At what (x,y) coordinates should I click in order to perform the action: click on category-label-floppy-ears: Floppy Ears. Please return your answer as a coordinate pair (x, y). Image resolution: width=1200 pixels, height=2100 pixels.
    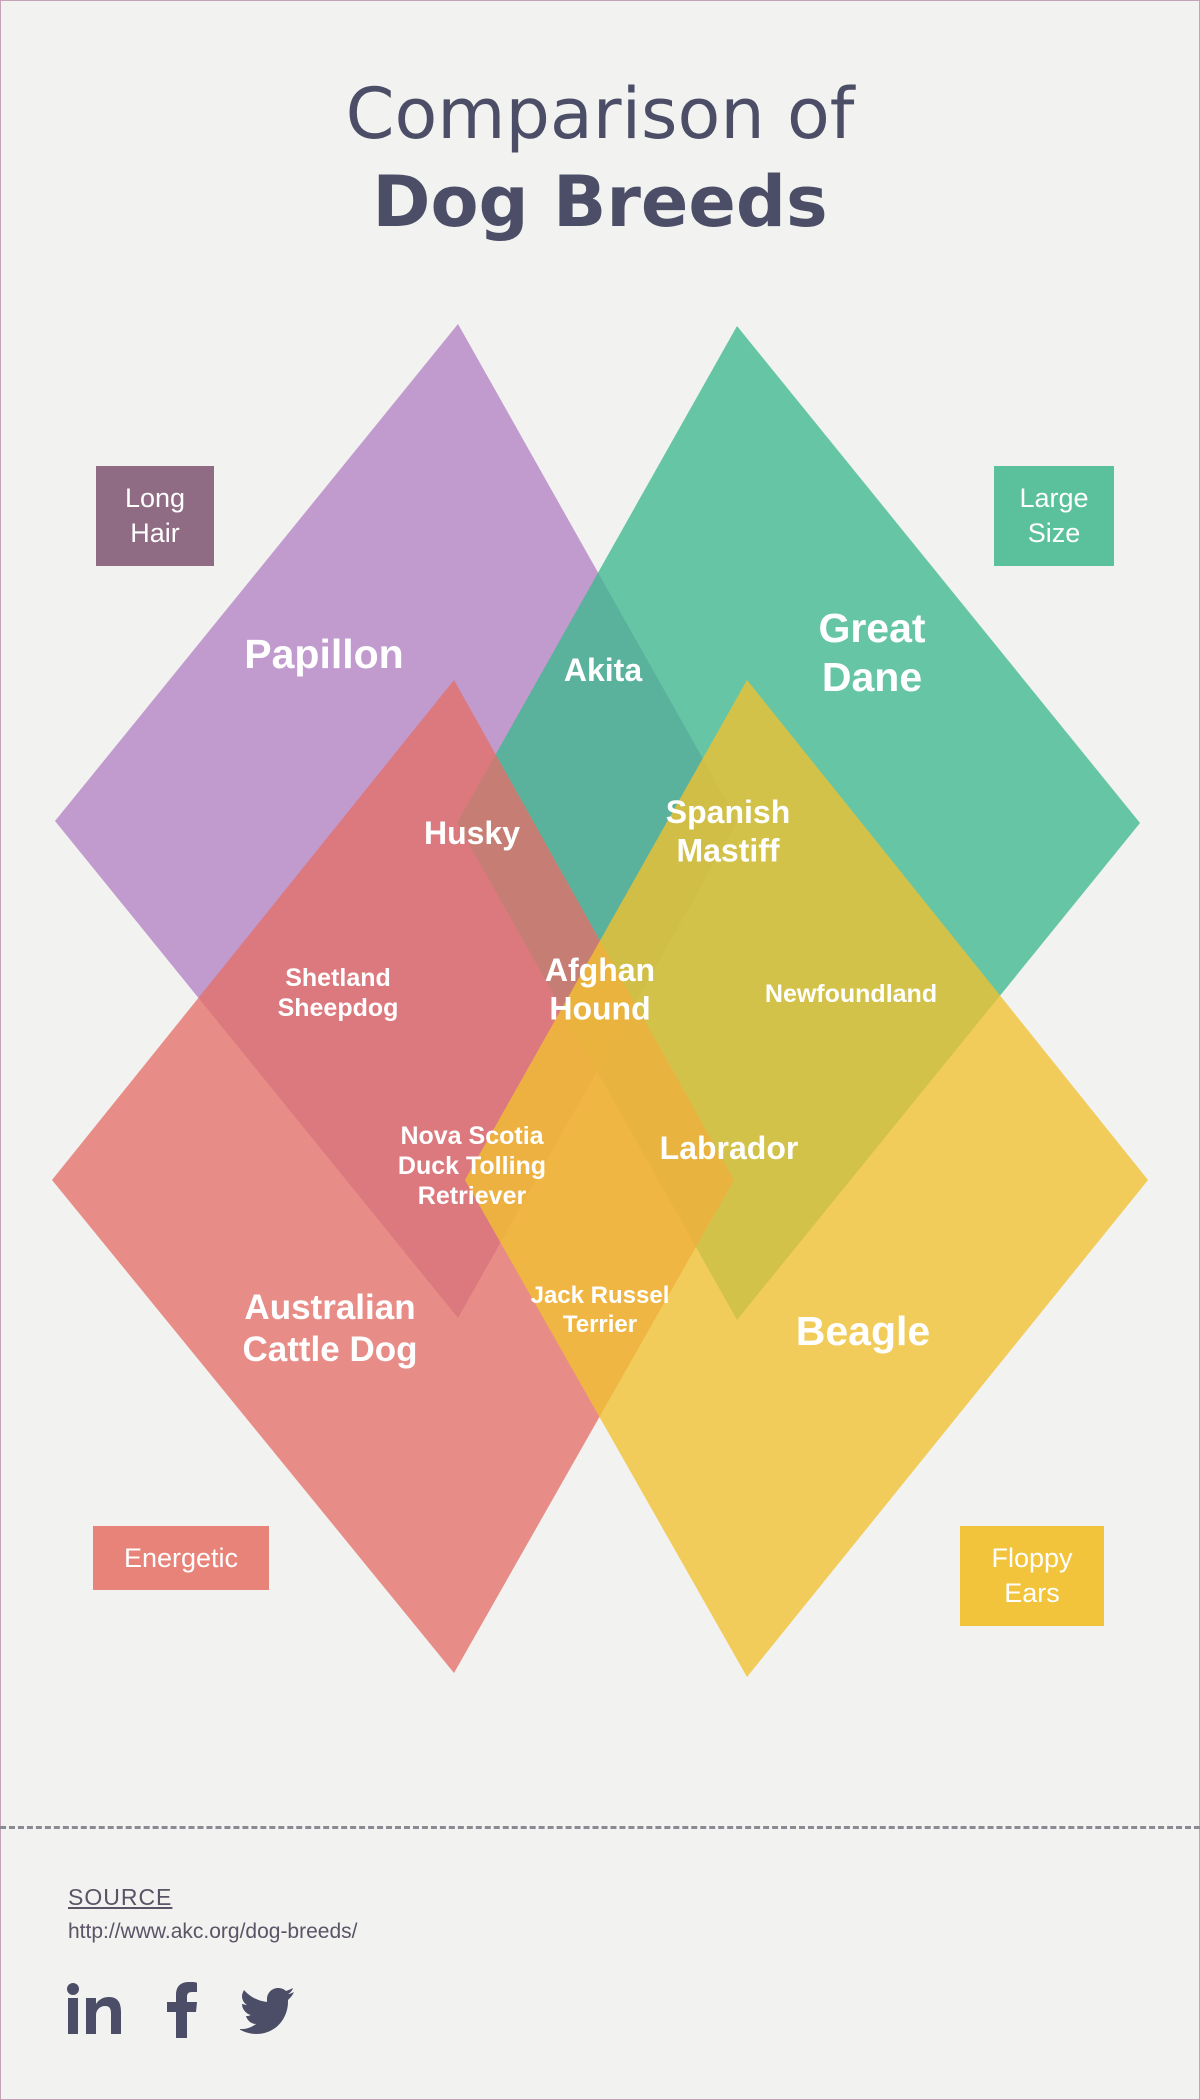
    Looking at the image, I should click on (1032, 1575).